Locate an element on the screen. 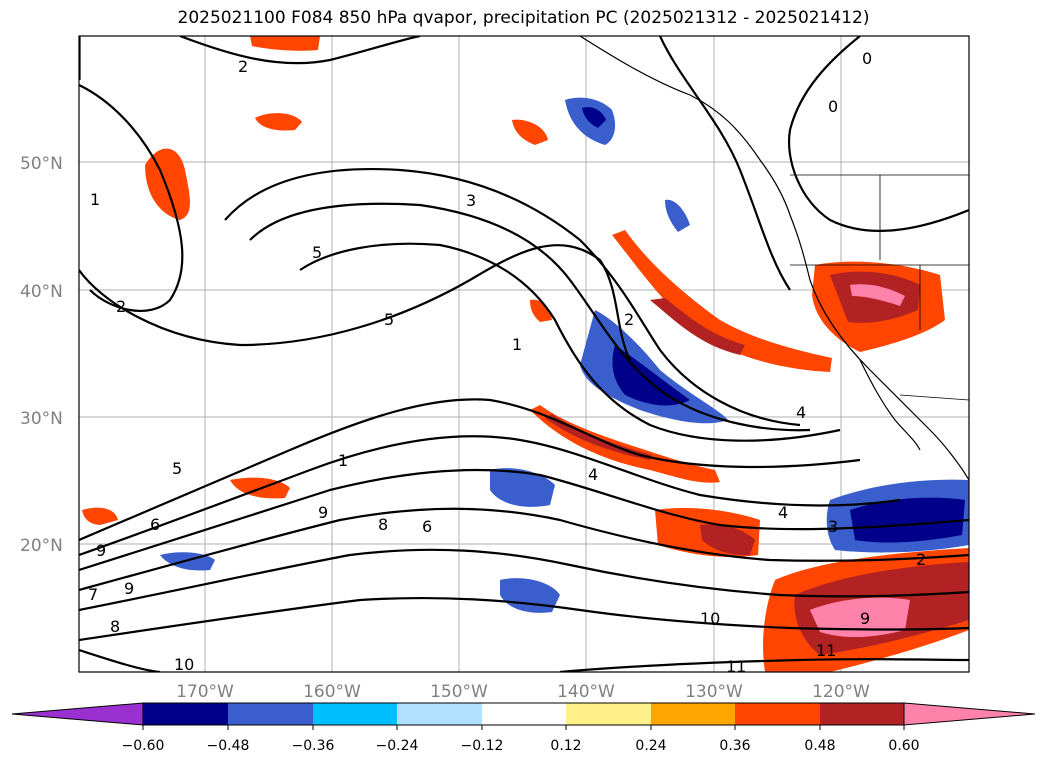 This screenshot has width=1047, height=765. contour-label: 10 is located at coordinates (184, 664).